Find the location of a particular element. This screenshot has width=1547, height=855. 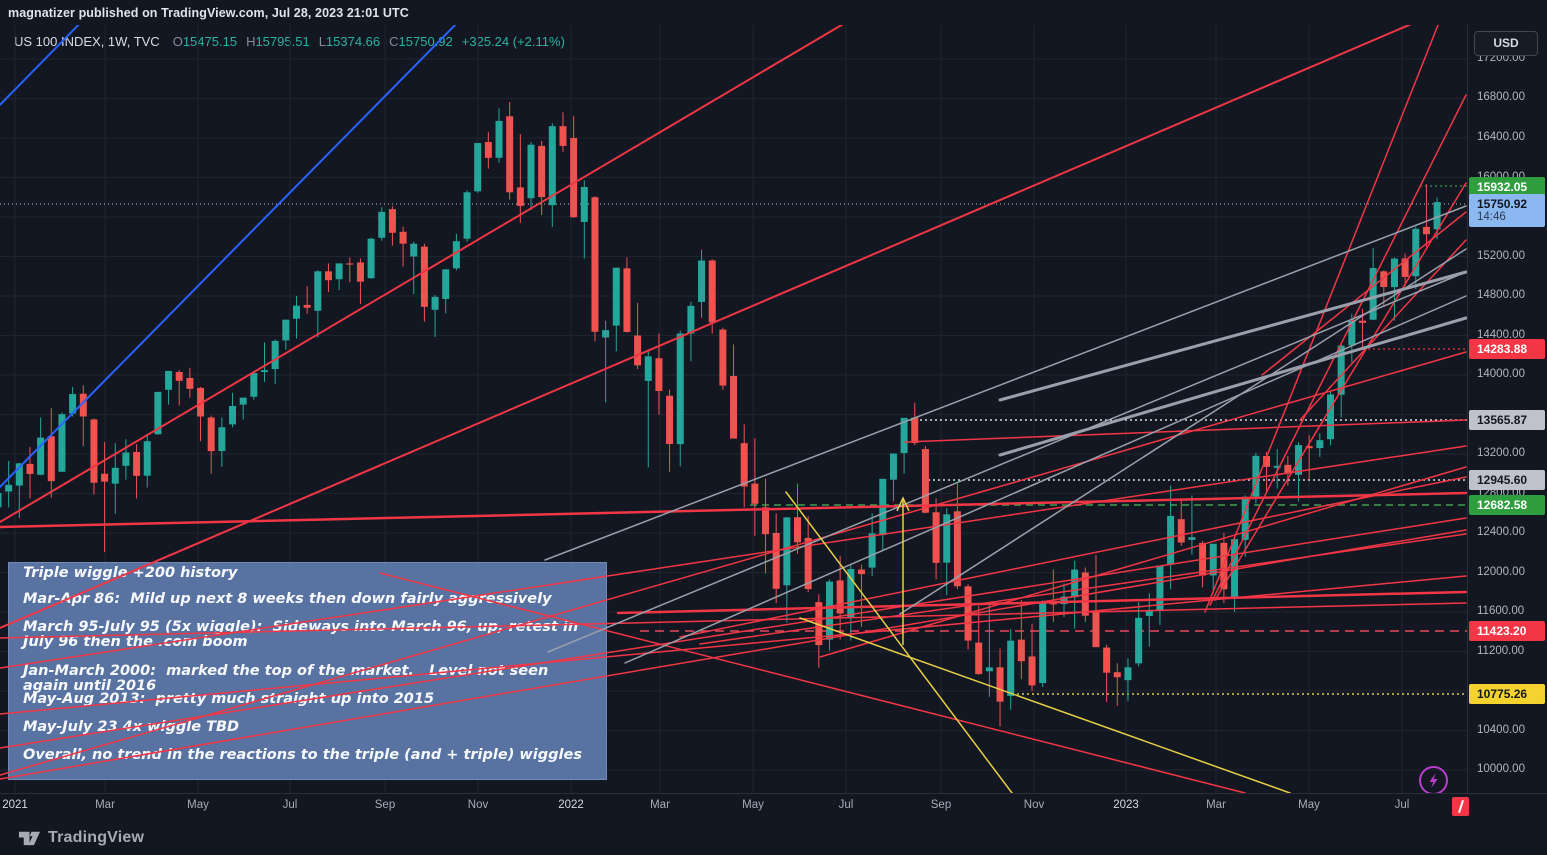

price-tick: 13200.00 is located at coordinates (1501, 453).